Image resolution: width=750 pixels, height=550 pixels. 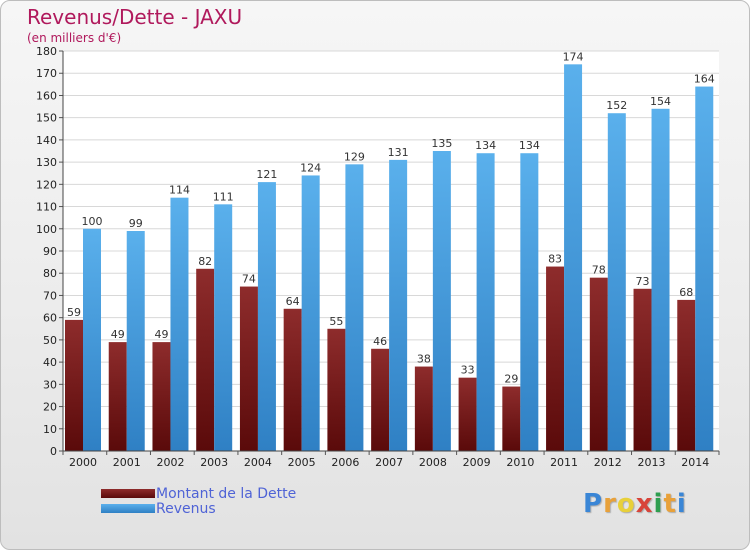 What do you see at coordinates (74, 385) in the screenshot?
I see `bar-debt-2000` at bounding box center [74, 385].